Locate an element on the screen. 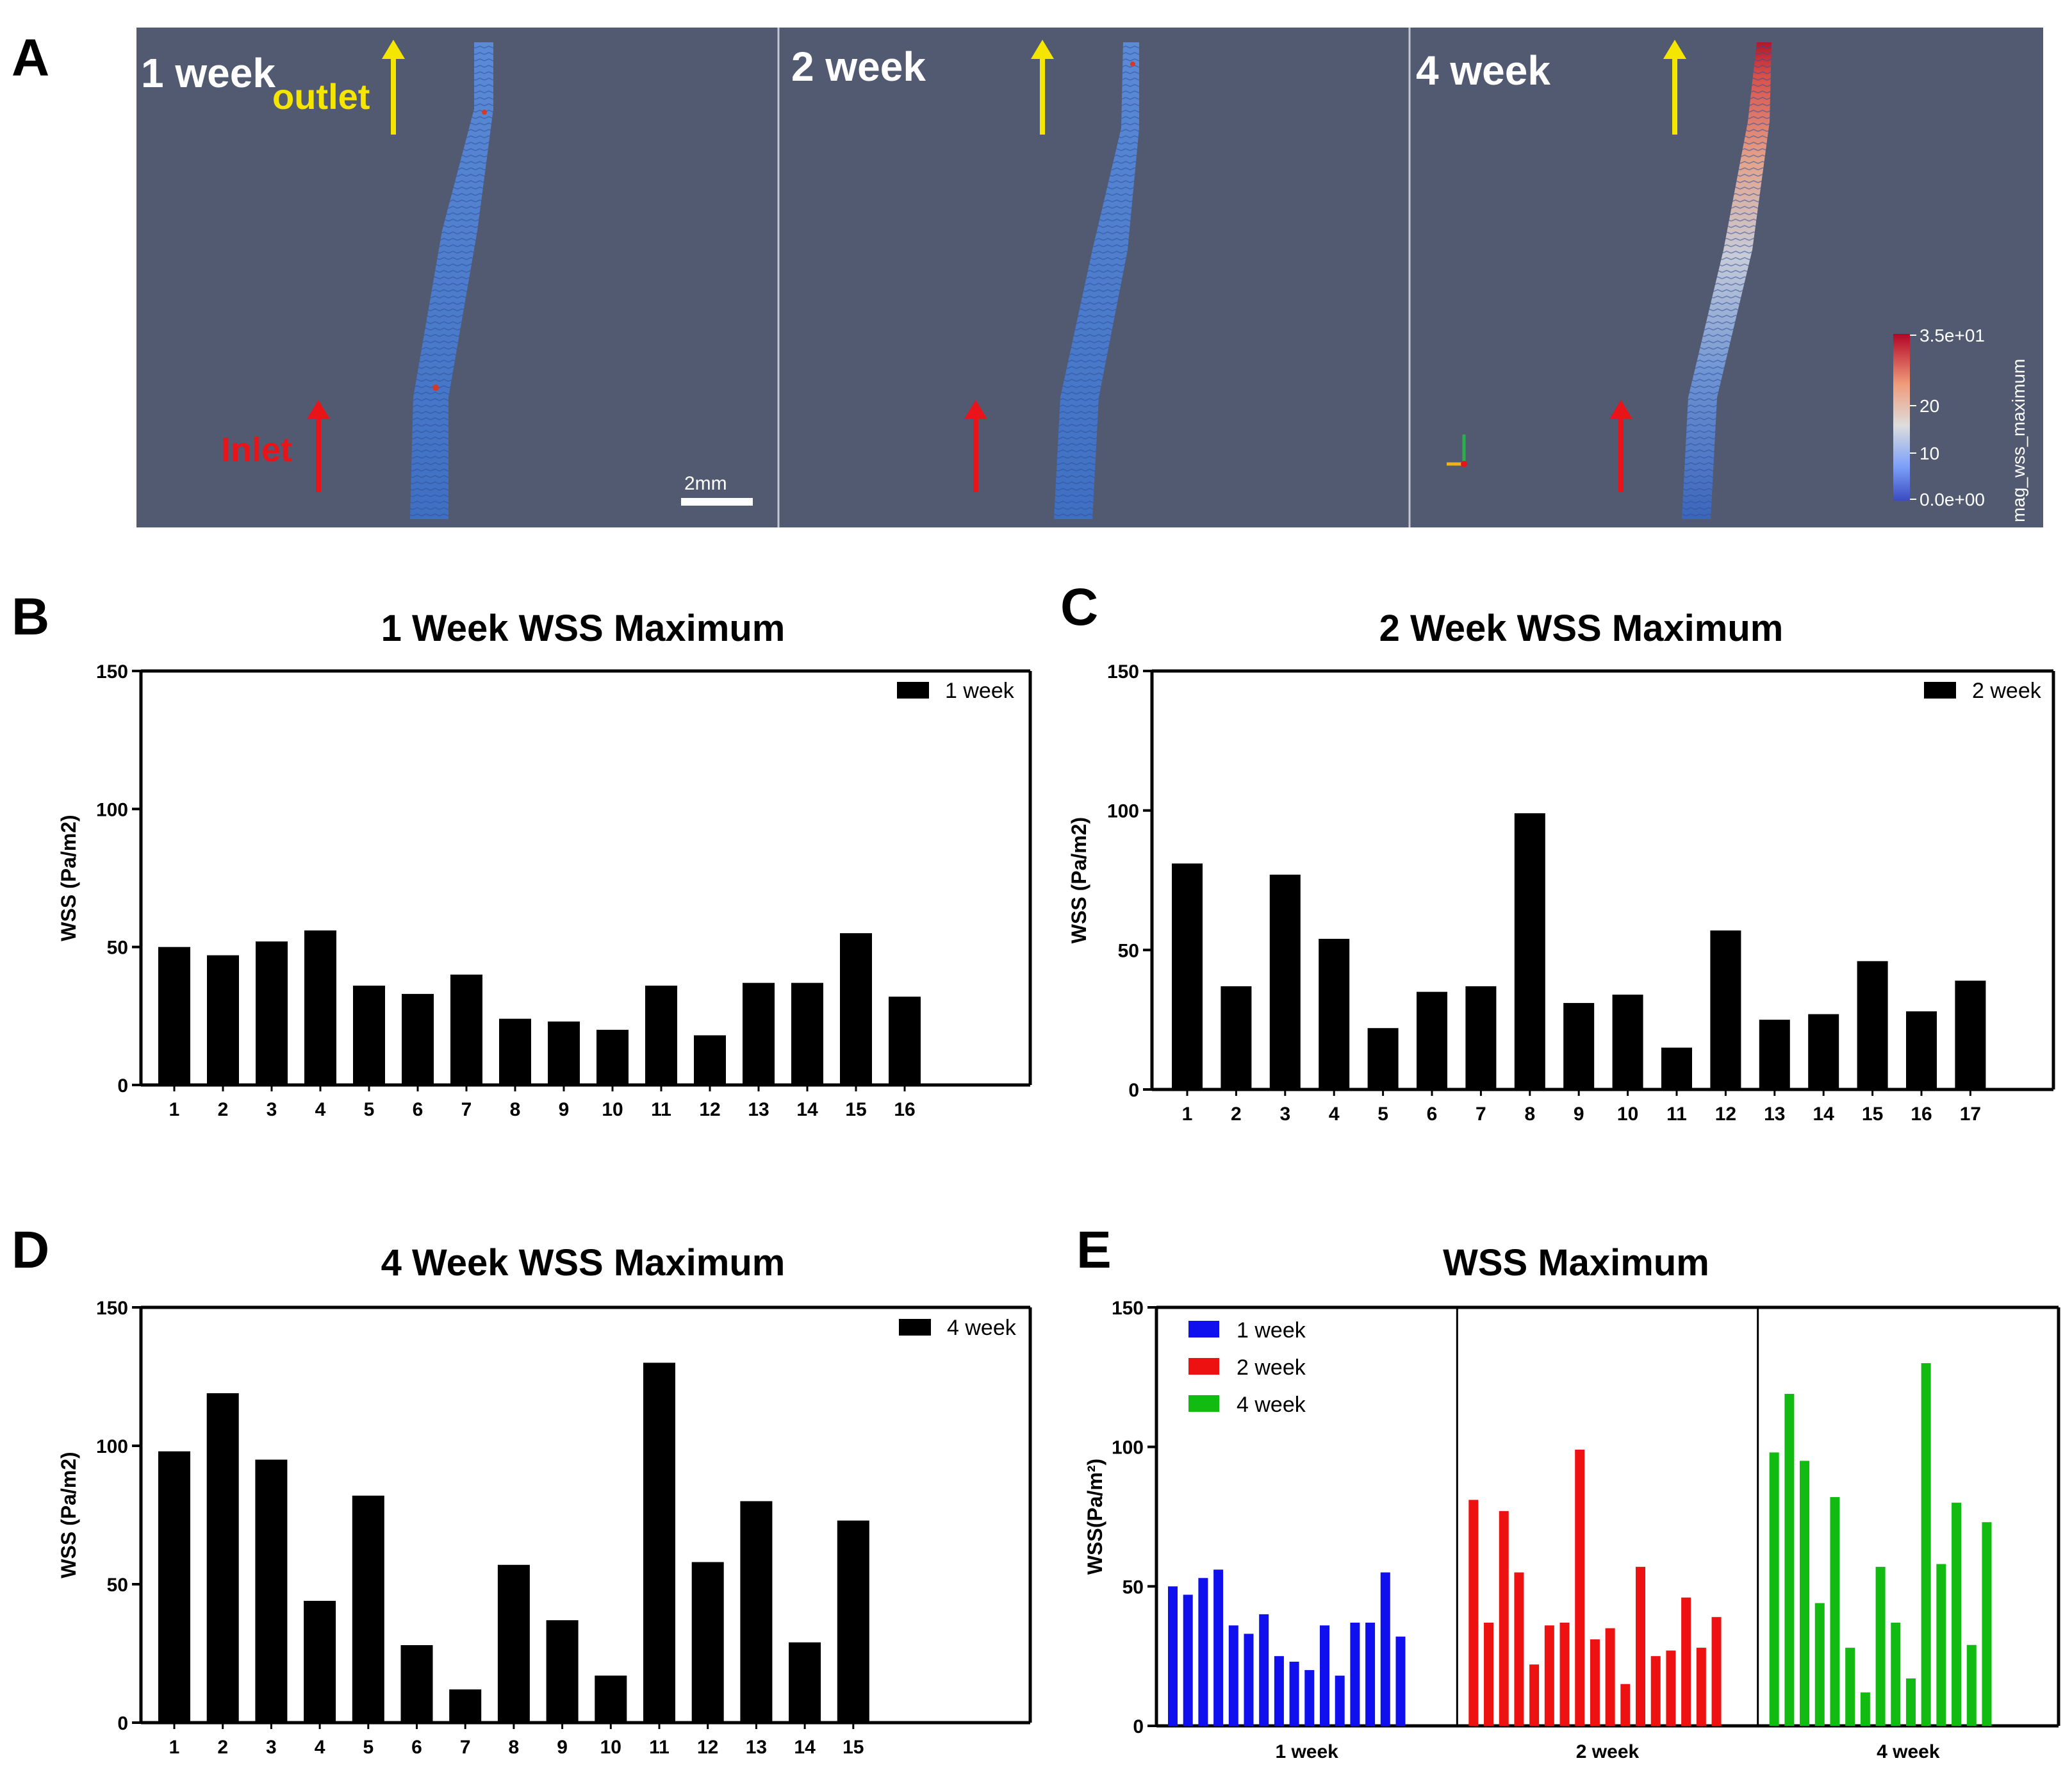 Image resolution: width=2072 pixels, height=1772 pixels. x-tick-label: 5 is located at coordinates (1382, 1114).